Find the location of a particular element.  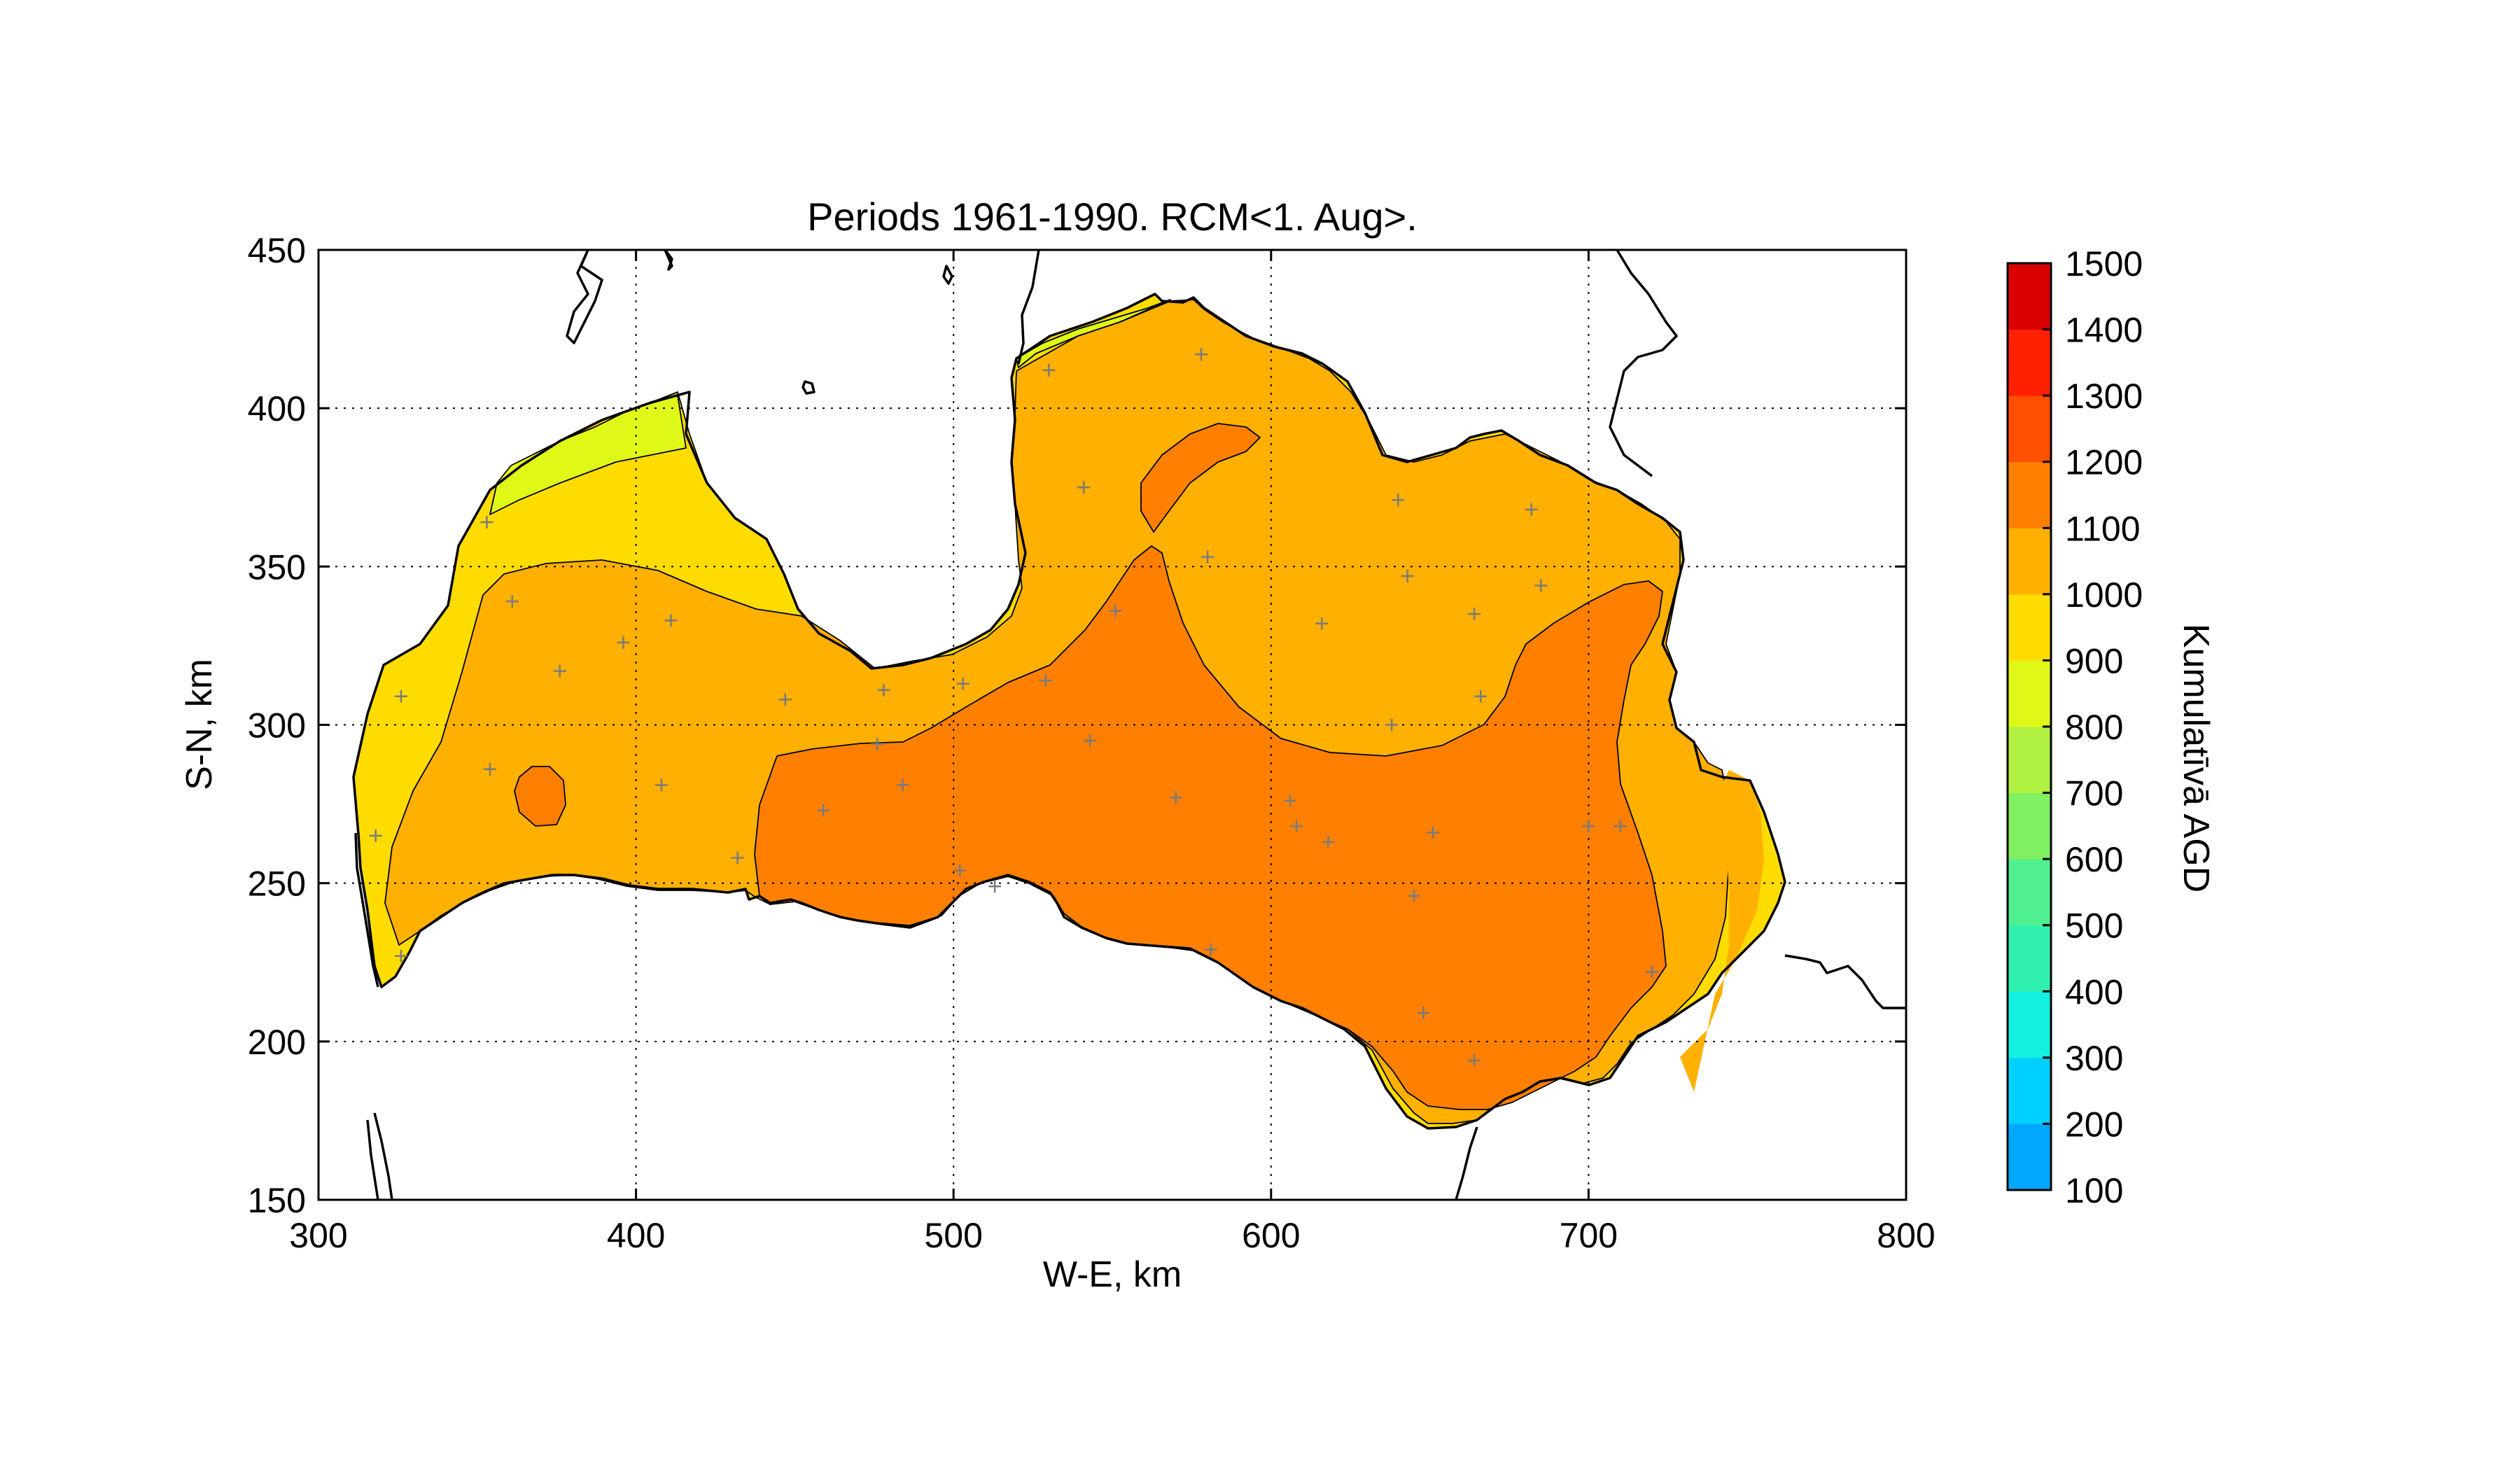

colorbar-tick-label-11: 1200 is located at coordinates (2104, 462).